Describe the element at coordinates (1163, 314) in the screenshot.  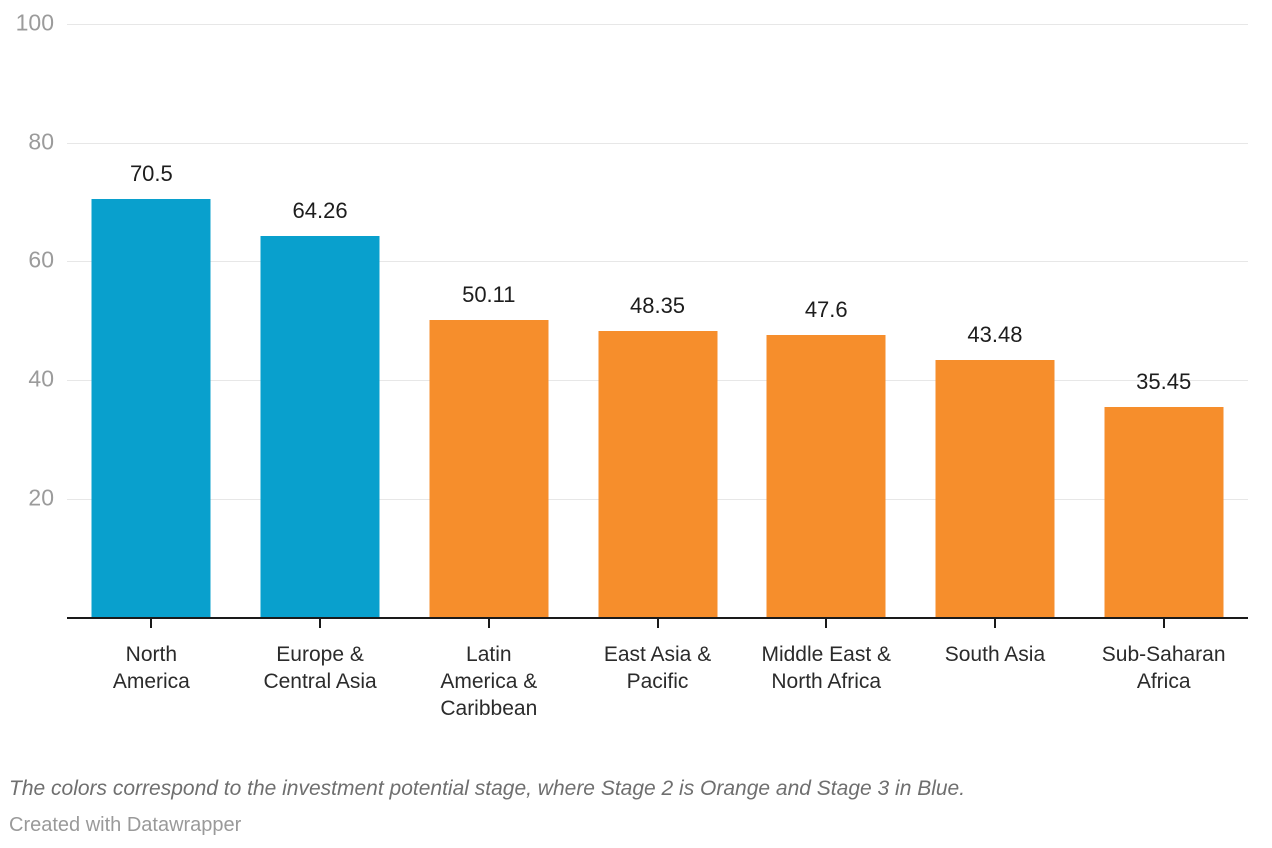
I see `bar-slot-6: 35.45` at that location.